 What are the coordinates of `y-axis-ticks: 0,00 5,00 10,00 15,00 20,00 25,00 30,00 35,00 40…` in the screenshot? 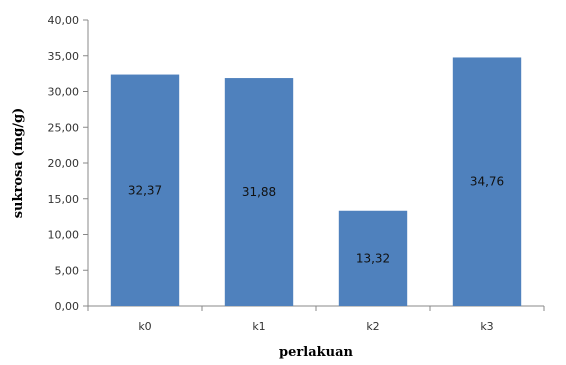 It's located at (68, 163).